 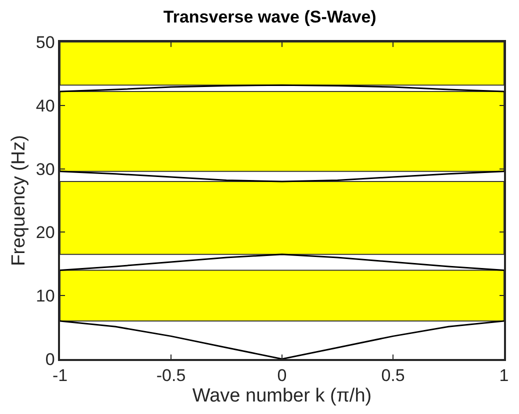 I want to click on y-tick-label: 0, so click(x=50, y=359).